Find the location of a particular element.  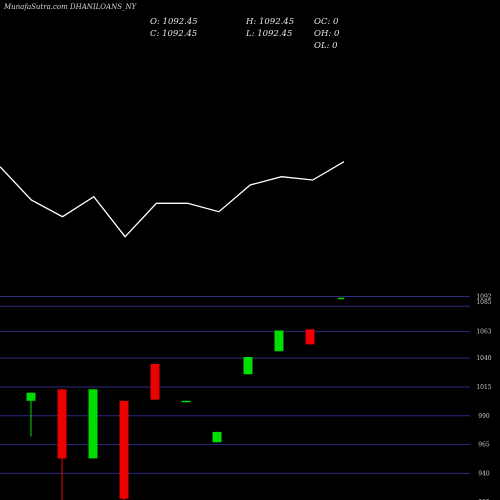

price-tick-label: 1063 is located at coordinates (483, 332).